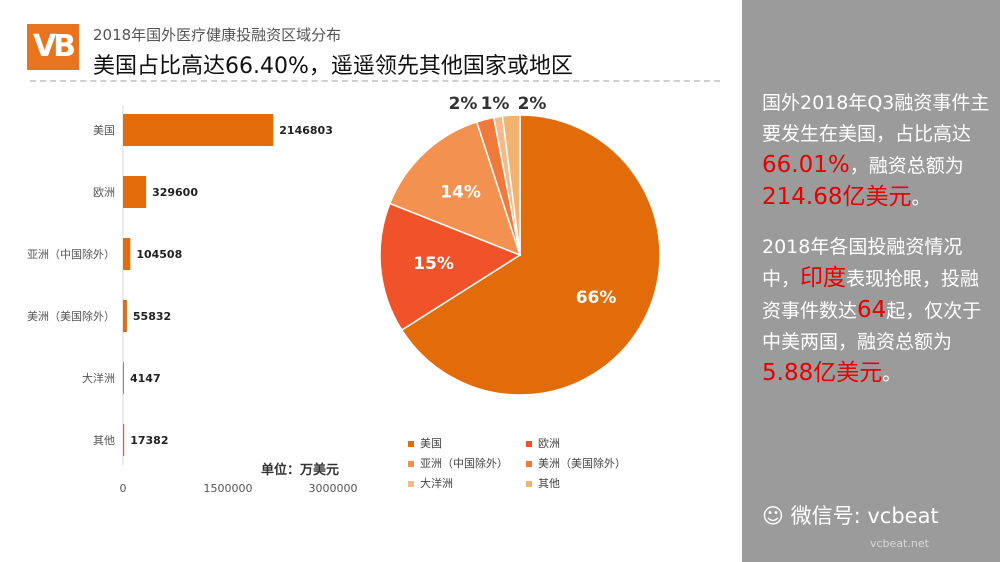 The image size is (1000, 562). Describe the element at coordinates (145, 378) in the screenshot. I see `bar-value-label: 4147` at that location.